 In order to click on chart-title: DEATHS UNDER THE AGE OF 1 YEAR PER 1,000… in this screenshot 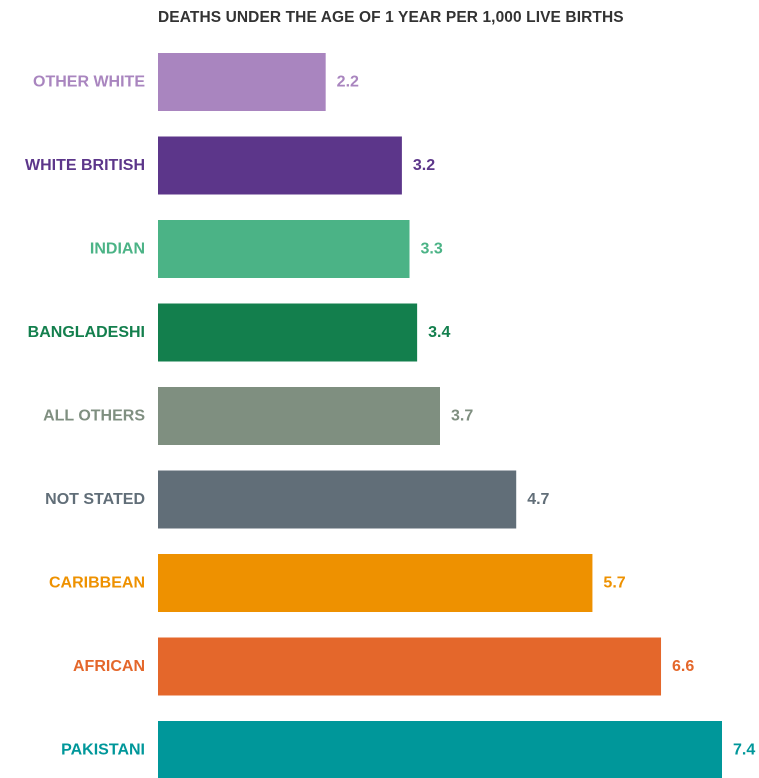, I will do `click(391, 17)`.